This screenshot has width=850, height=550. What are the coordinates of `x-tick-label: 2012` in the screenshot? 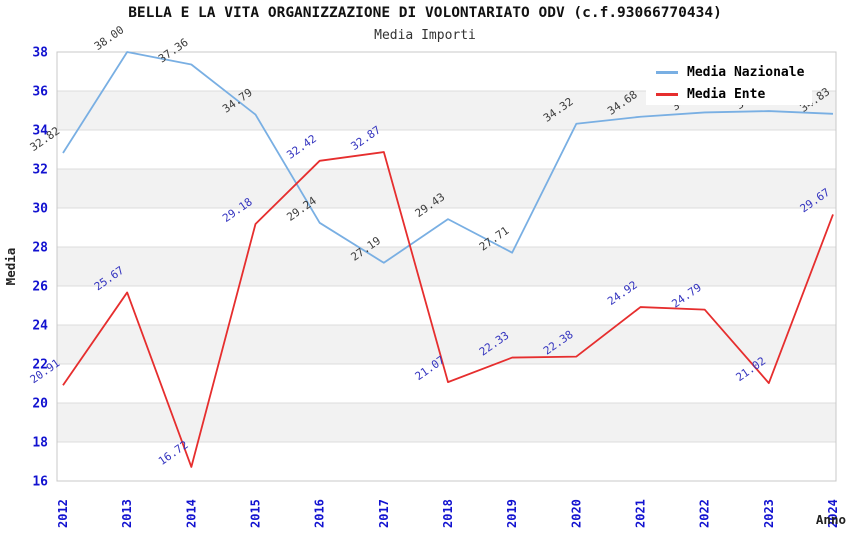 It's located at (63, 513).